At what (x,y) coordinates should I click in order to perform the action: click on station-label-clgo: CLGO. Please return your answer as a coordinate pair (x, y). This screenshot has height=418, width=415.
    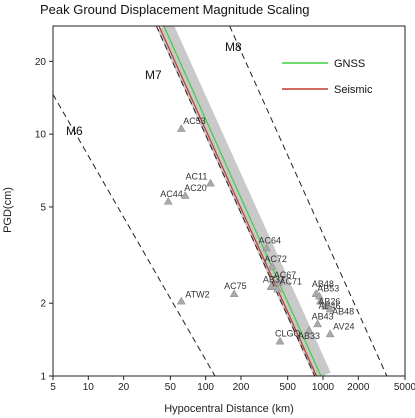
    Looking at the image, I should click on (288, 334).